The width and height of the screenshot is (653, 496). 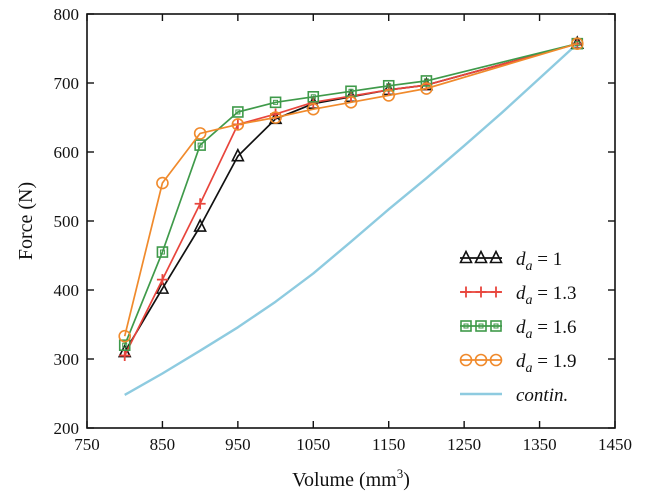 I want to click on legend-label: da = 1.3, so click(x=546, y=295).